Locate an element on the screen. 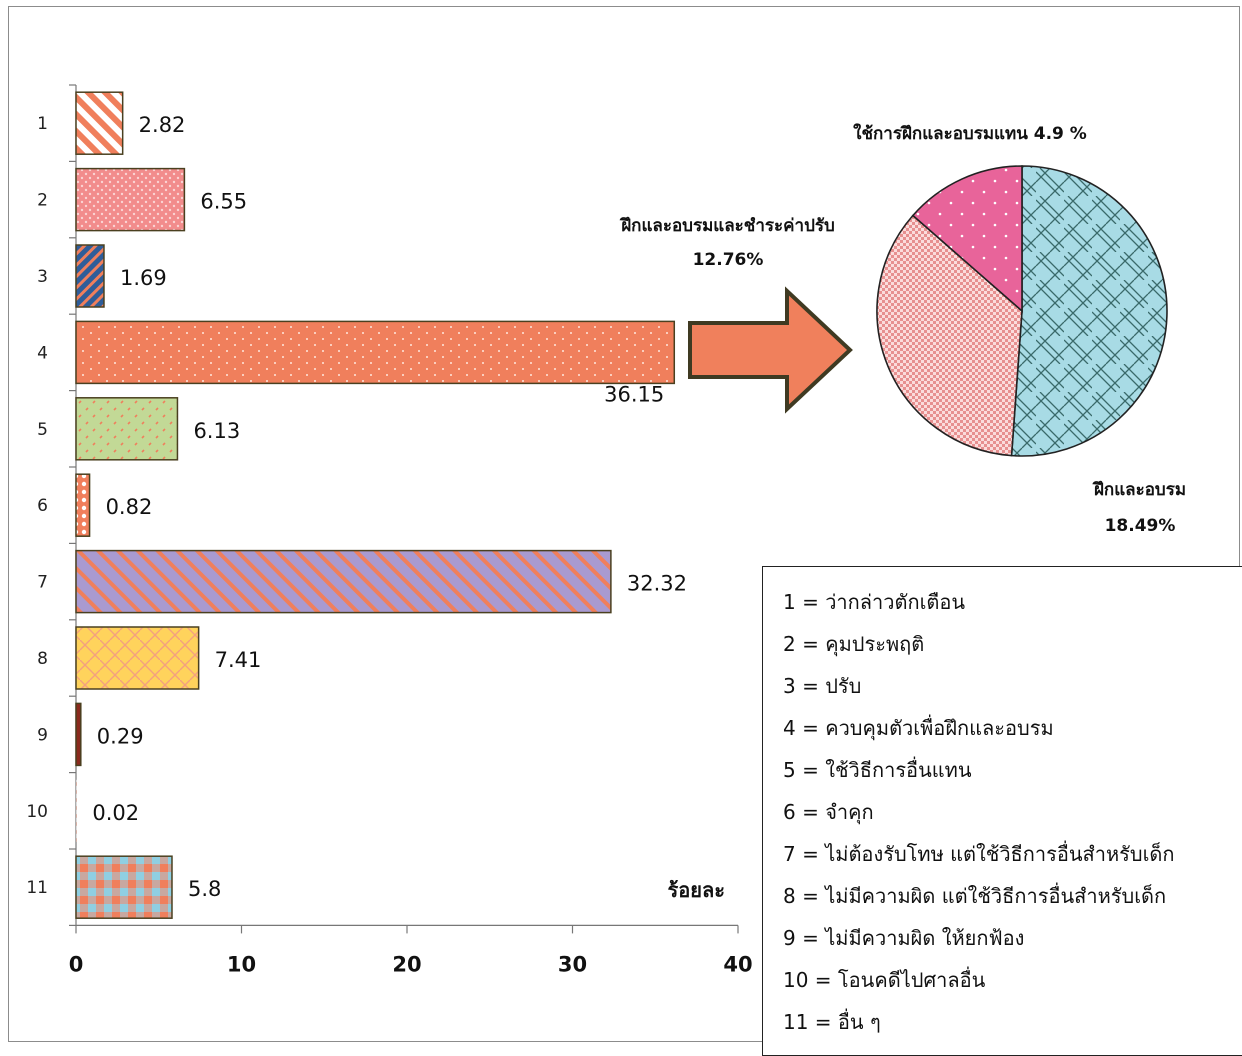 Image resolution: width=1242 pixels, height=1056 pixels. category-label: 8 is located at coordinates (42, 659).